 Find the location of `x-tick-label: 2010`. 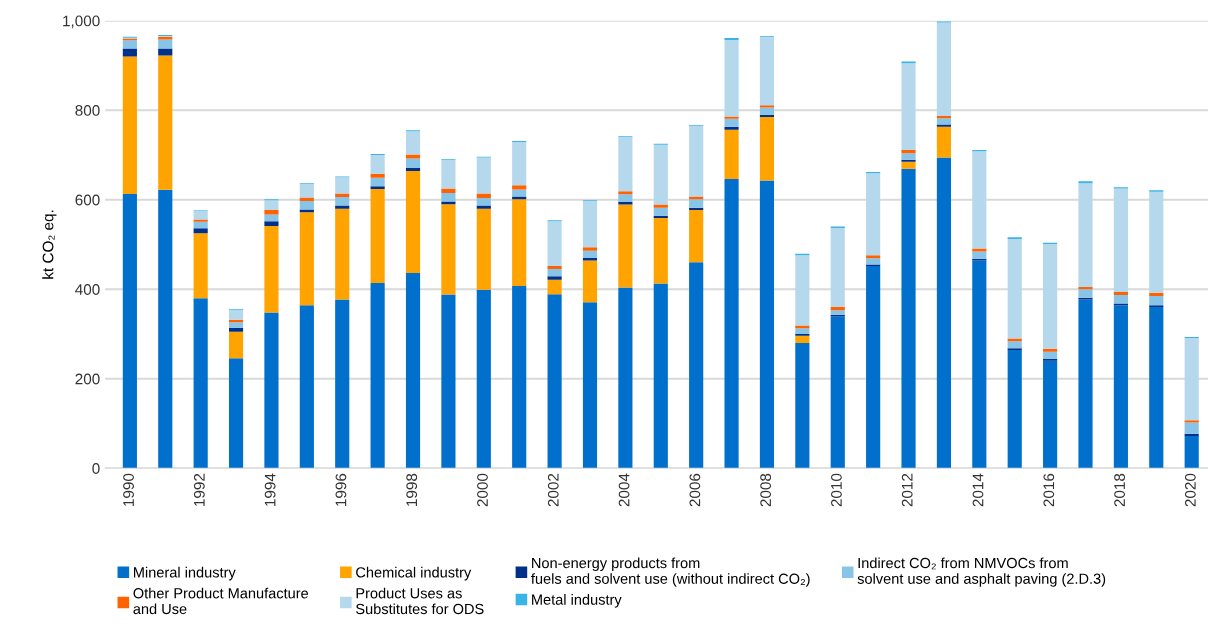

x-tick-label: 2010 is located at coordinates (836, 490).